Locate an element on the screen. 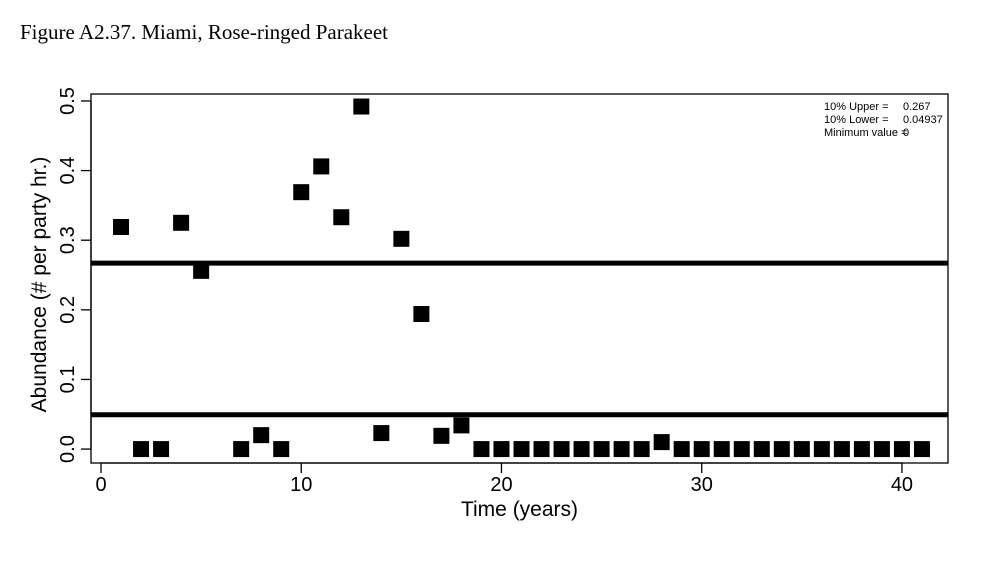  x-tick-label: 0 is located at coordinates (100, 485).